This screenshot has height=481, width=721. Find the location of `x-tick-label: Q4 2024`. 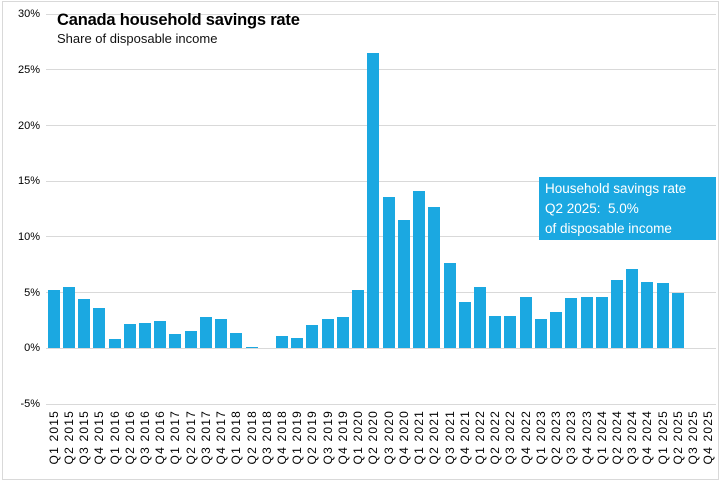

x-tick-label: Q4 2024 is located at coordinates (647, 437).